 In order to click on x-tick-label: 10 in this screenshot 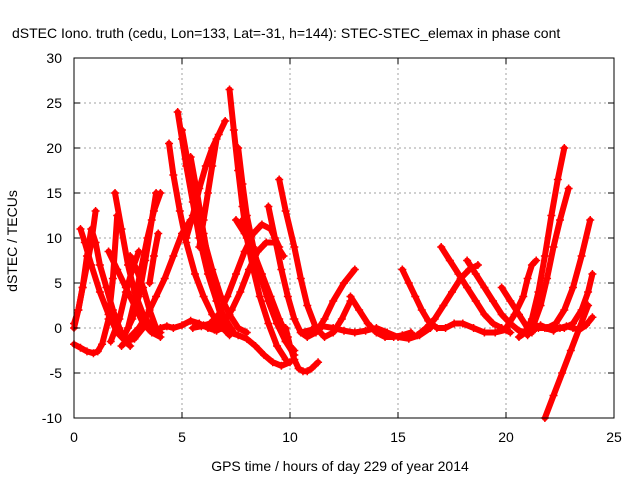, I will do `click(290, 437)`.